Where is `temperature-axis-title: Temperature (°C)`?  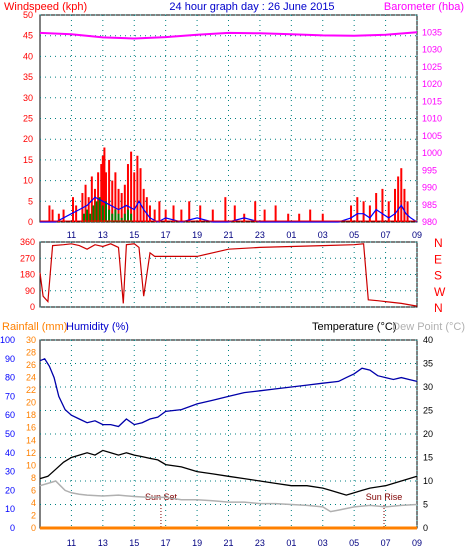
temperature-axis-title: Temperature (°C) is located at coordinates (354, 327).